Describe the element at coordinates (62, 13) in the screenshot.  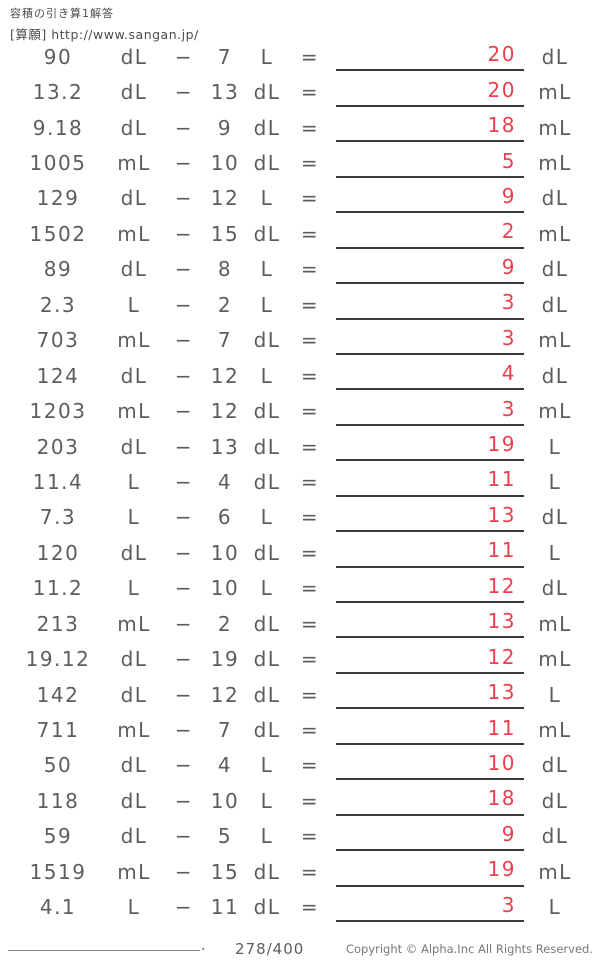
I see `page-title: 容積の引き算1解答` at that location.